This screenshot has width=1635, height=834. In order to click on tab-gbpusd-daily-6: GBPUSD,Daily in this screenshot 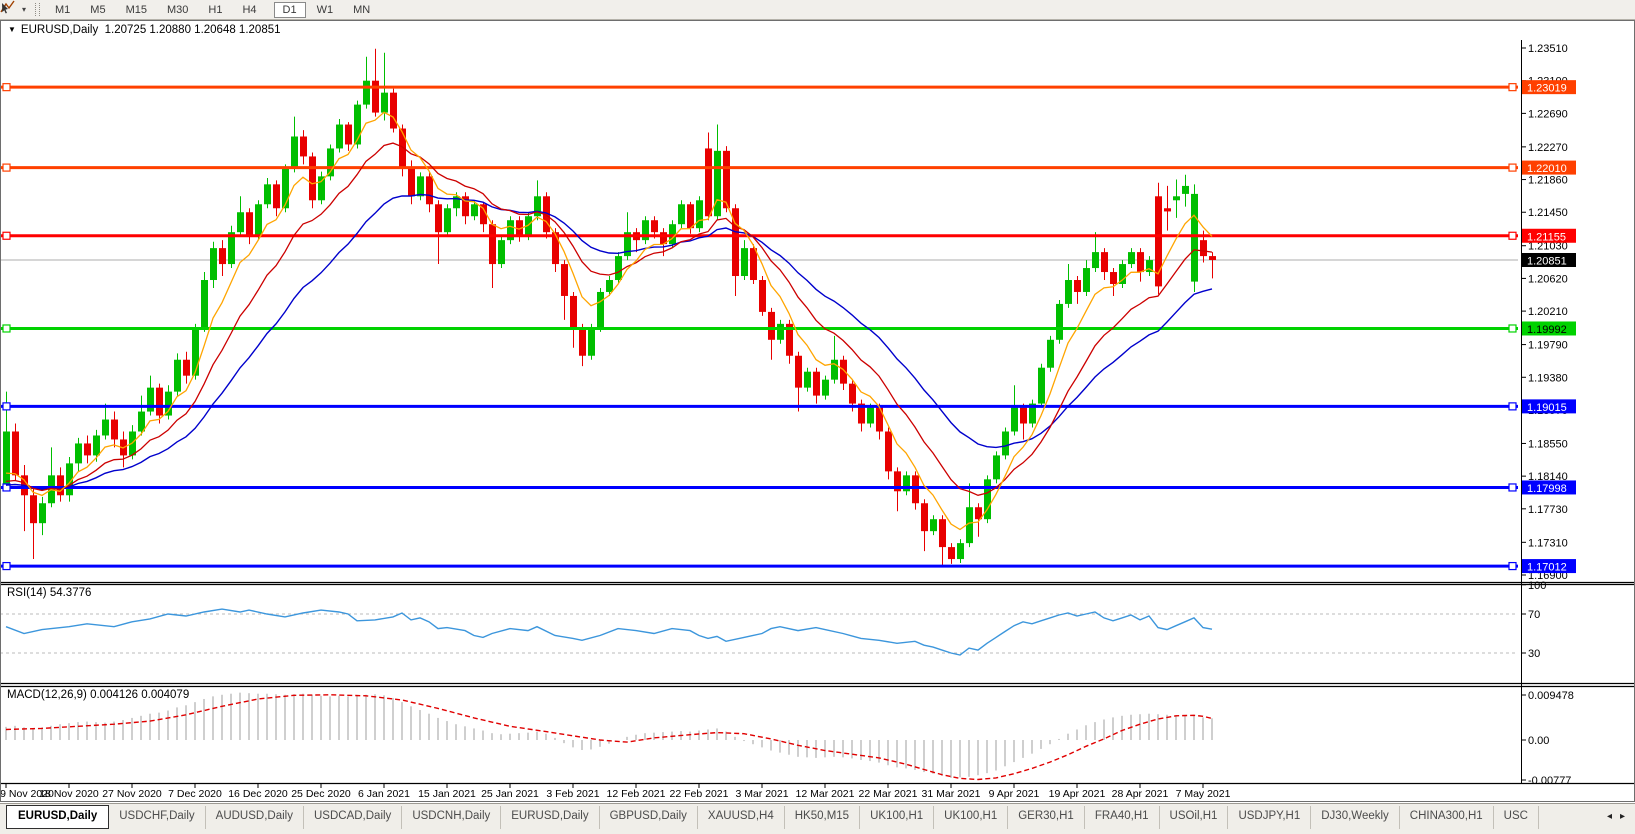, I will do `click(649, 817)`.